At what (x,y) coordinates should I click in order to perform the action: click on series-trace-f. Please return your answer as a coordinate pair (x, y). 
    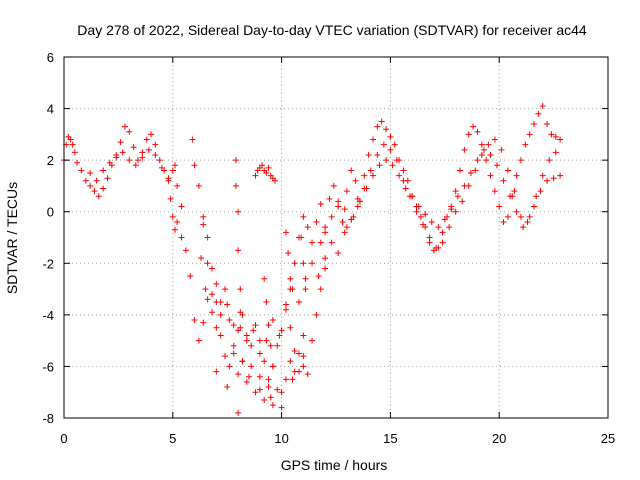
    Looking at the image, I should click on (265, 173).